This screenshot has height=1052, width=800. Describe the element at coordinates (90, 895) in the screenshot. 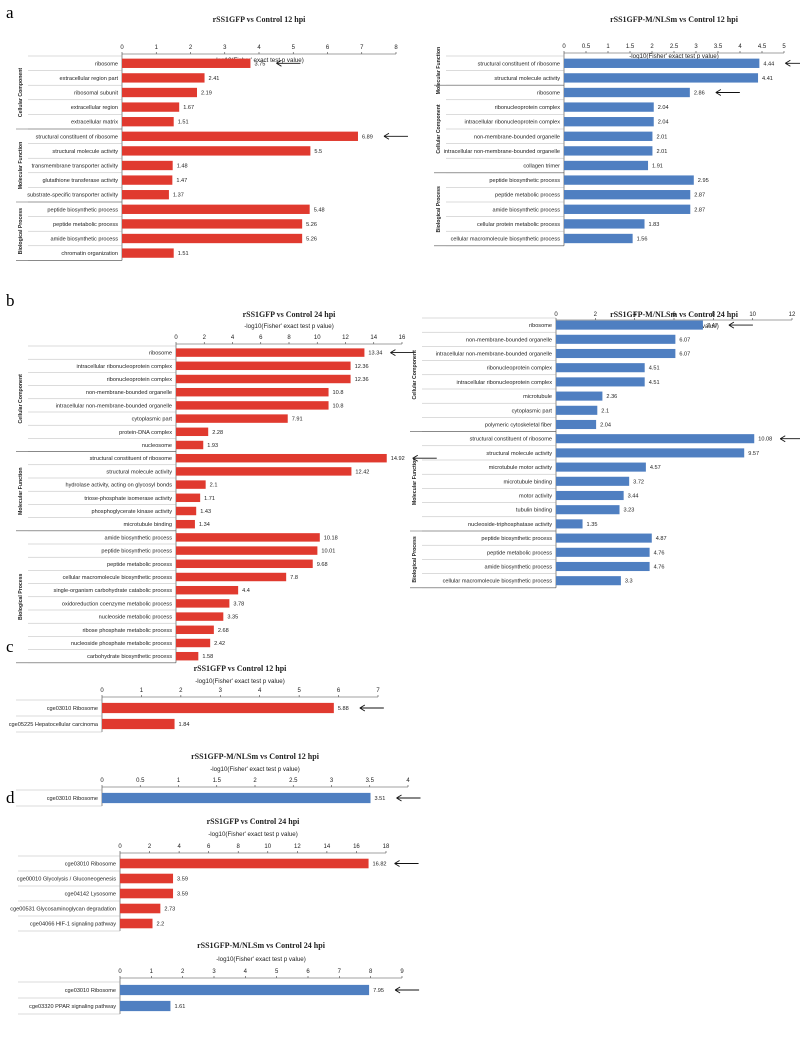

I see `category-label: cge04142 Lysosome` at that location.